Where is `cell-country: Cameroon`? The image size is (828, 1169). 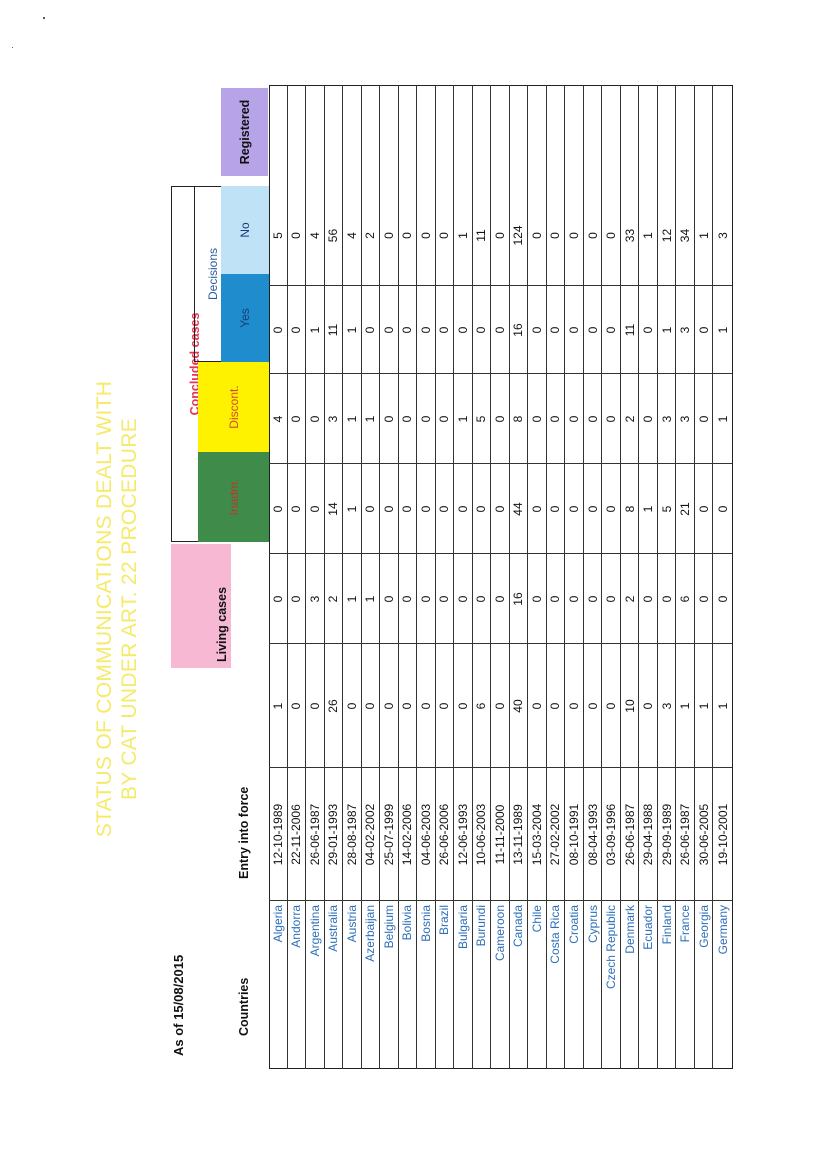
cell-country: Cameroon is located at coordinates (499, 933).